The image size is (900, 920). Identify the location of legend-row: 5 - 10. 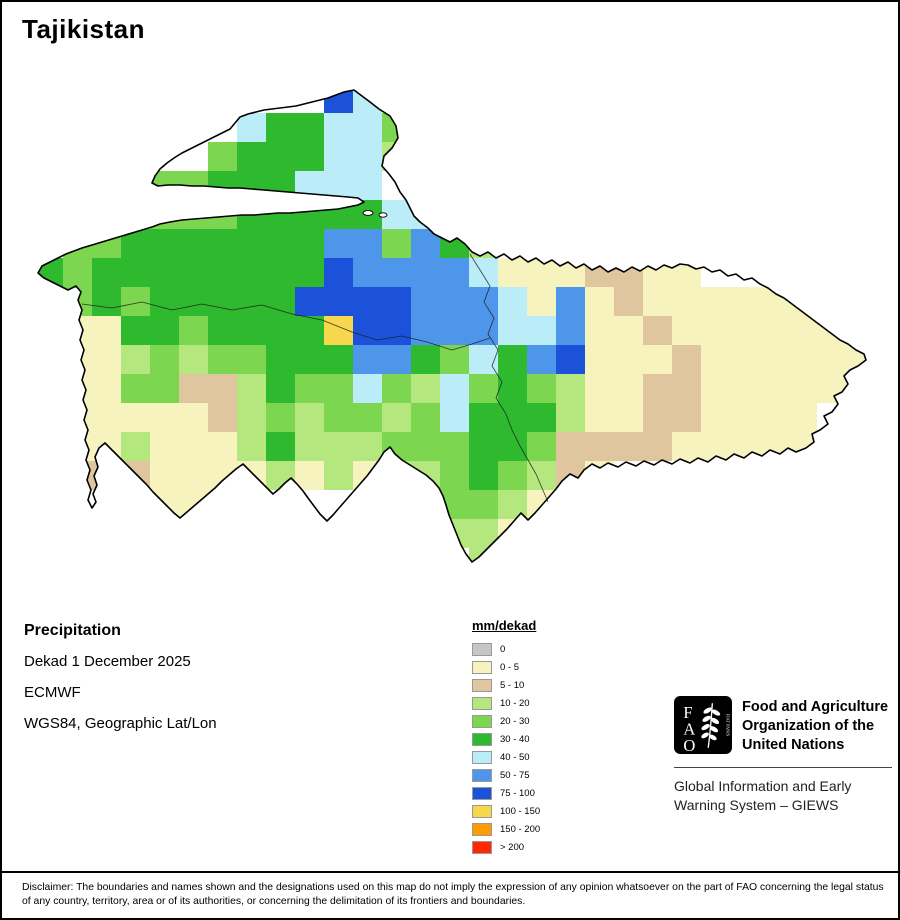
(506, 685).